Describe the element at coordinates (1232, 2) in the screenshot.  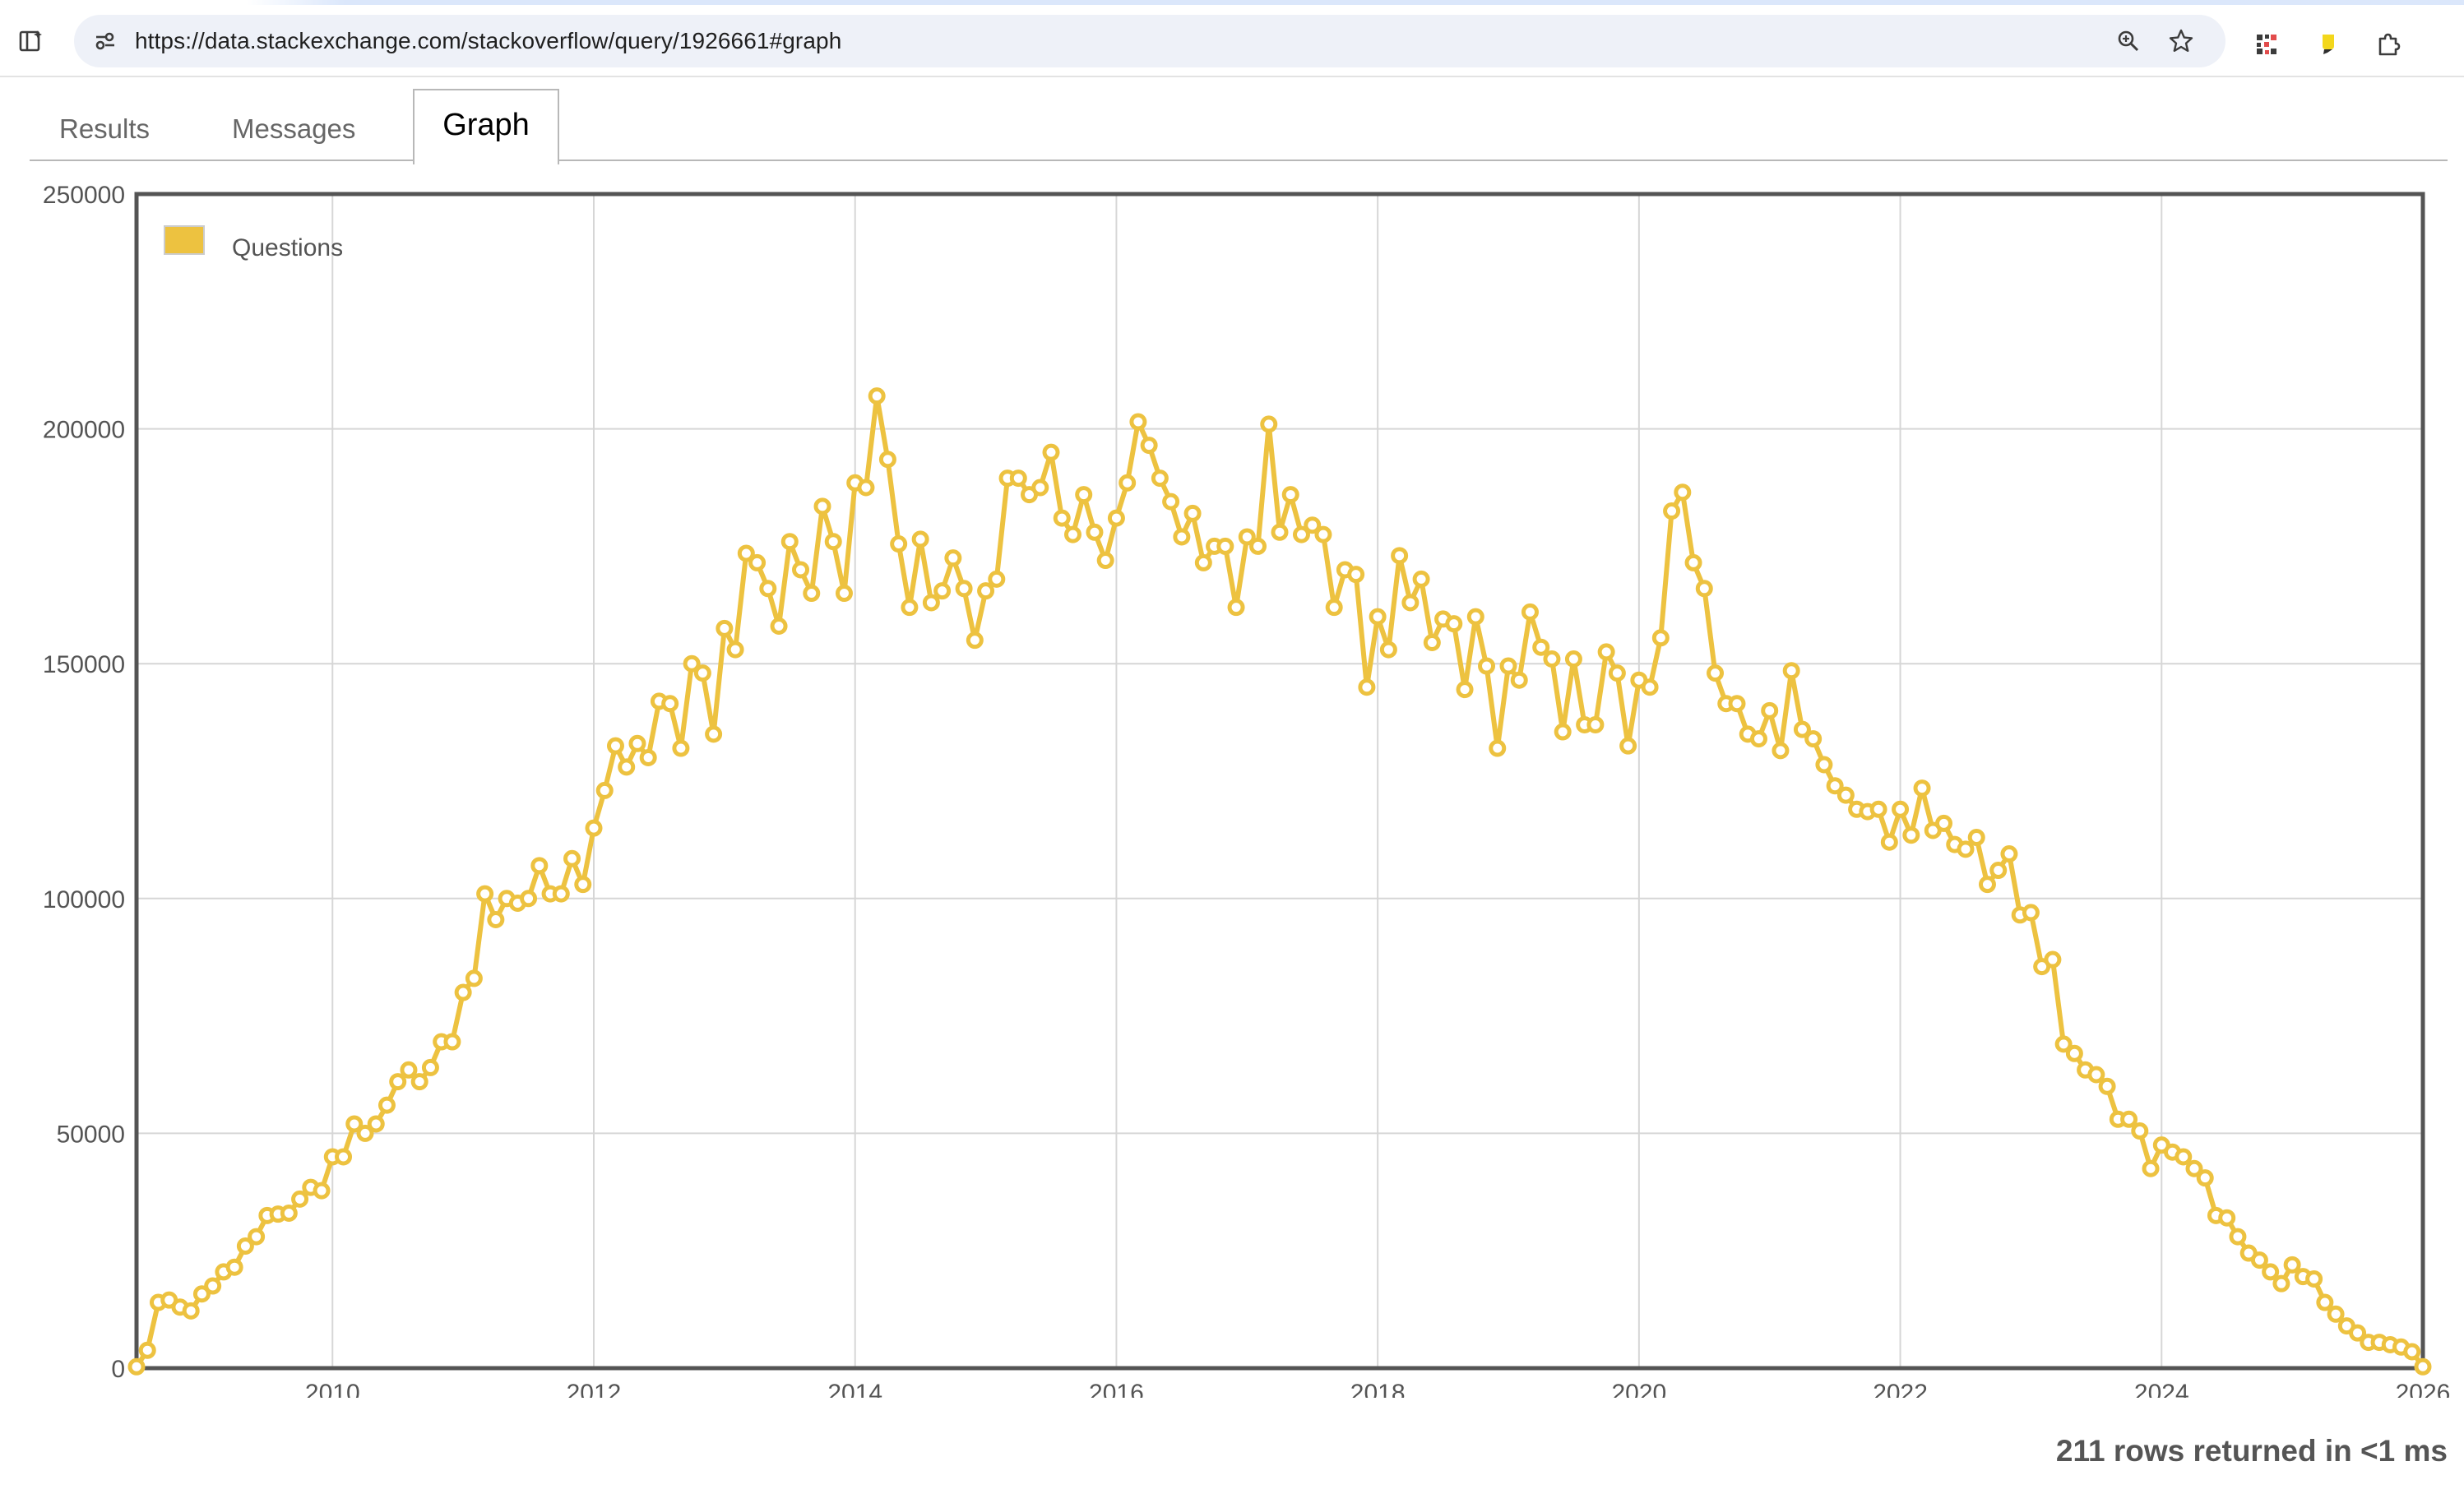
I see `browser-top-accent` at that location.